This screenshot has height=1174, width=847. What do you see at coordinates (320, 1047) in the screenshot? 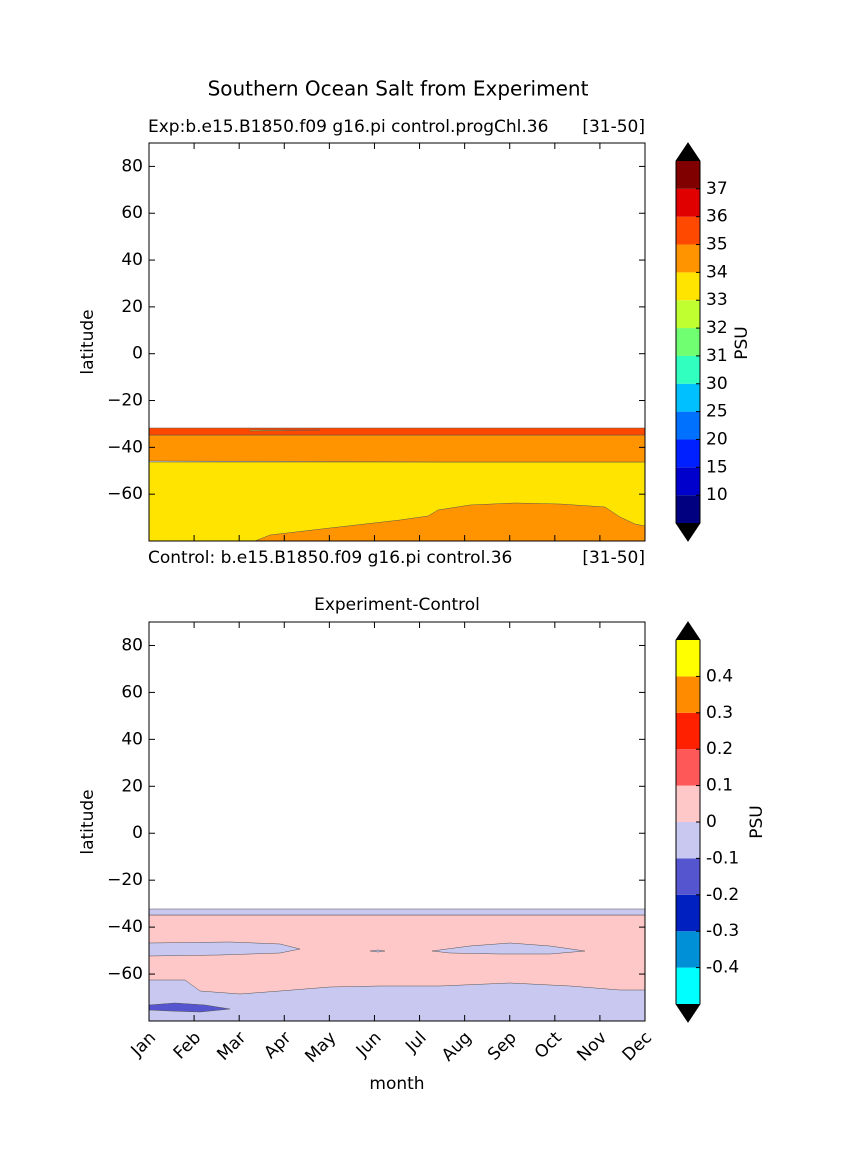
I see `x-tick-label: May` at bounding box center [320, 1047].